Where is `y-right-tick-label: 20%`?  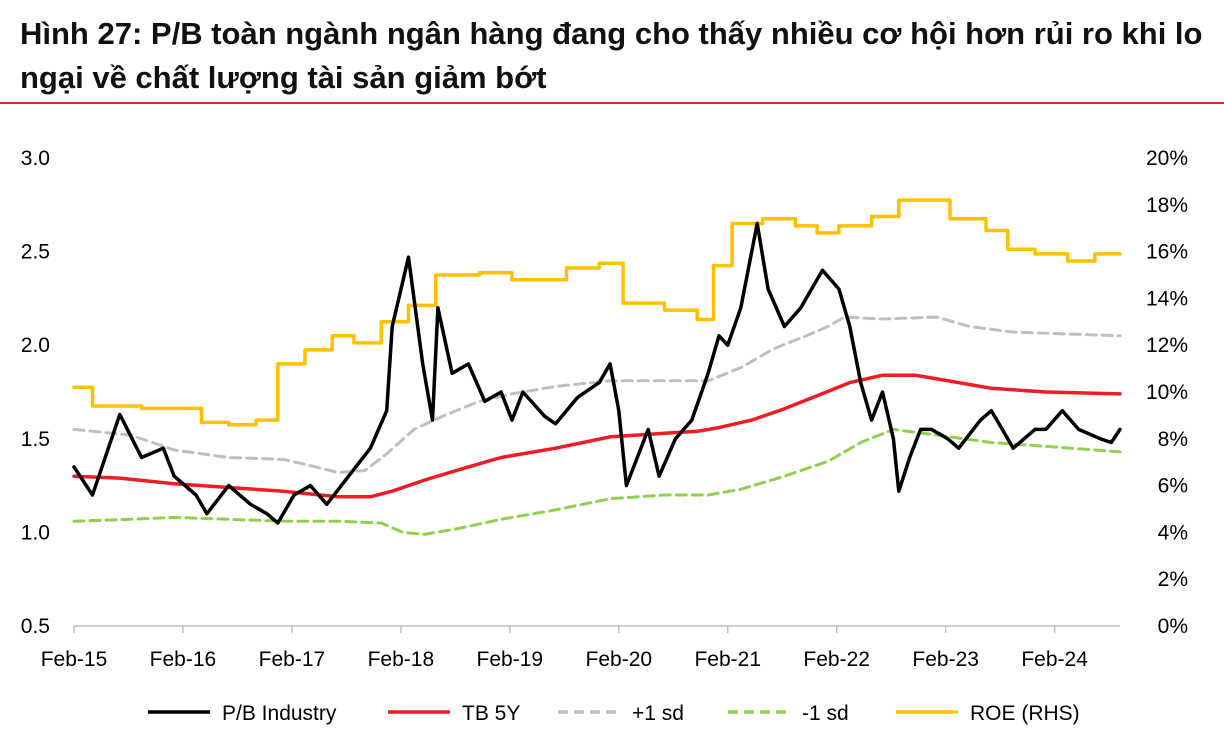 y-right-tick-label: 20% is located at coordinates (1167, 158).